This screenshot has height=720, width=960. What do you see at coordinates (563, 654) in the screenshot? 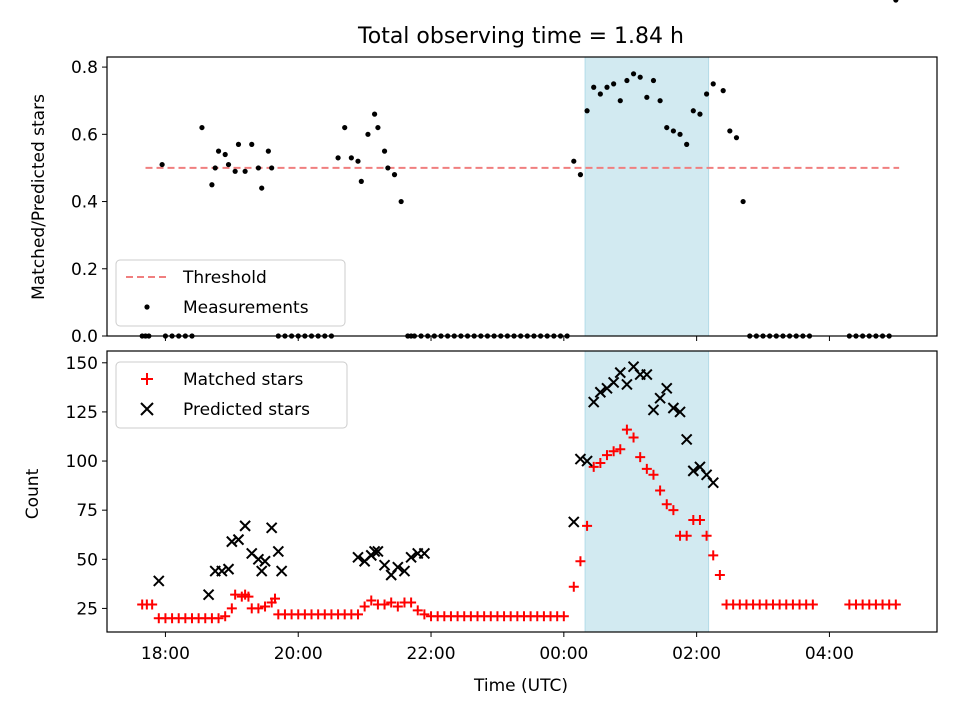
I see `x-tick-label: 00:00` at bounding box center [563, 654].